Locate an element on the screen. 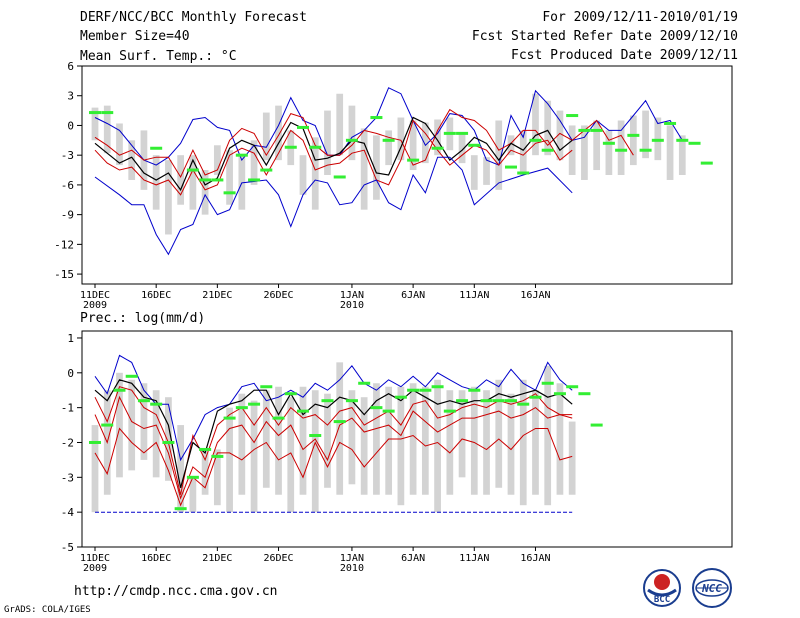 The width and height of the screenshot is (800, 618). prec-ytick-label: -4 is located at coordinates (68, 512).